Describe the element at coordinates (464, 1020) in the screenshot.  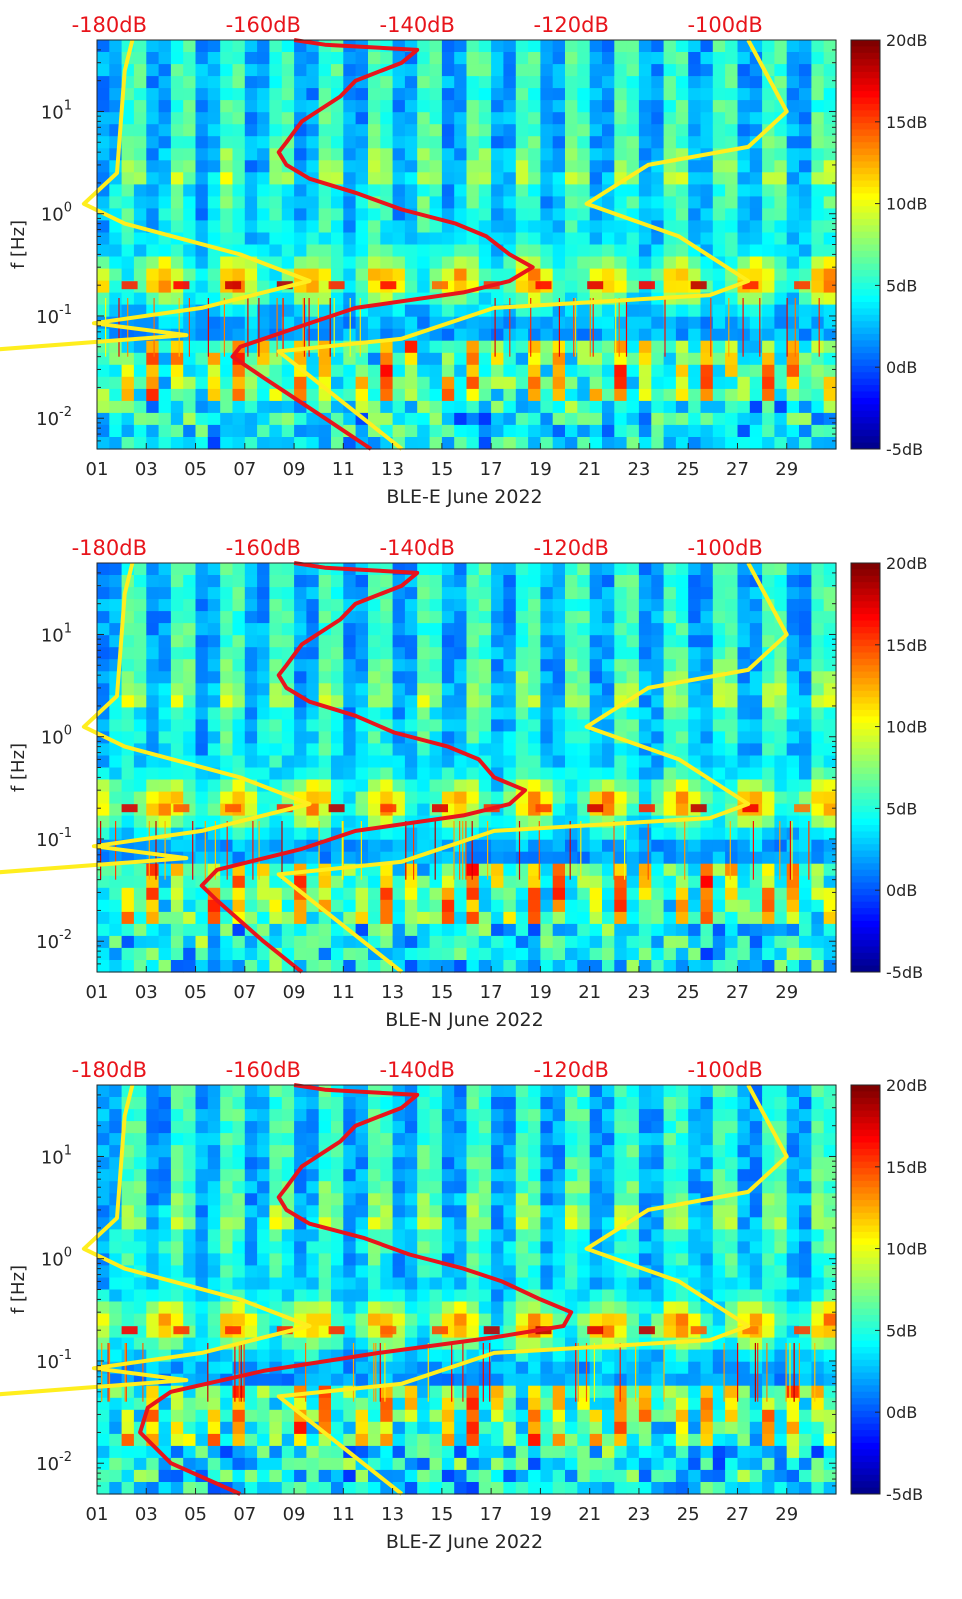
I see `x-axis-label: BLE-N June 2022` at that location.